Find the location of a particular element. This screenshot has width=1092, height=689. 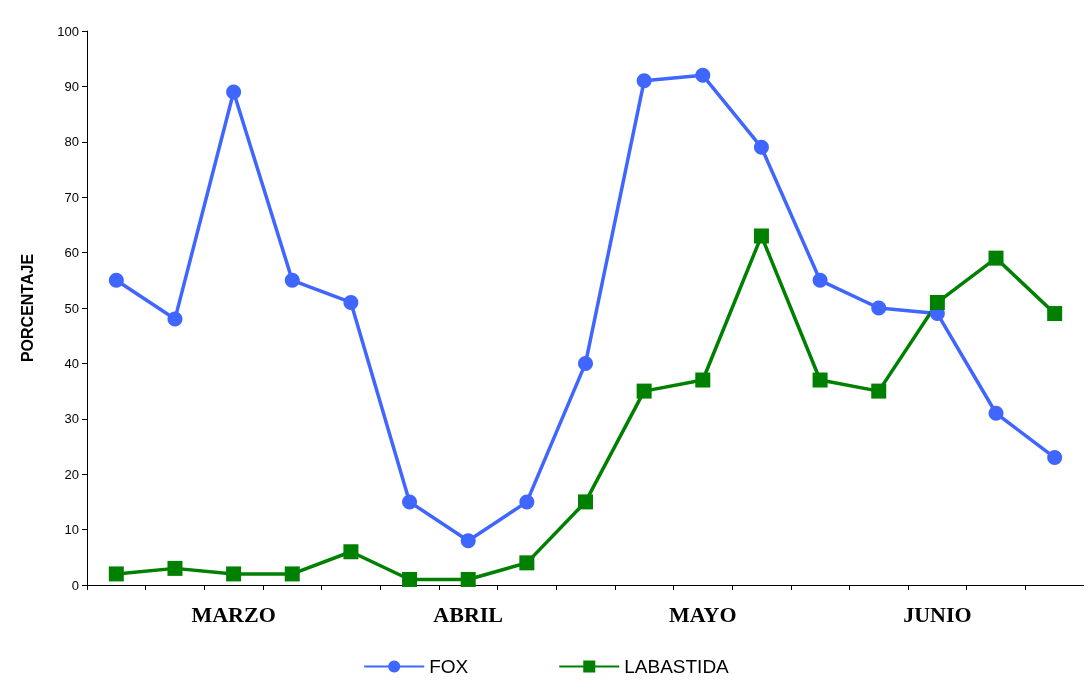

y-tick-label: 80 is located at coordinates (71, 142).